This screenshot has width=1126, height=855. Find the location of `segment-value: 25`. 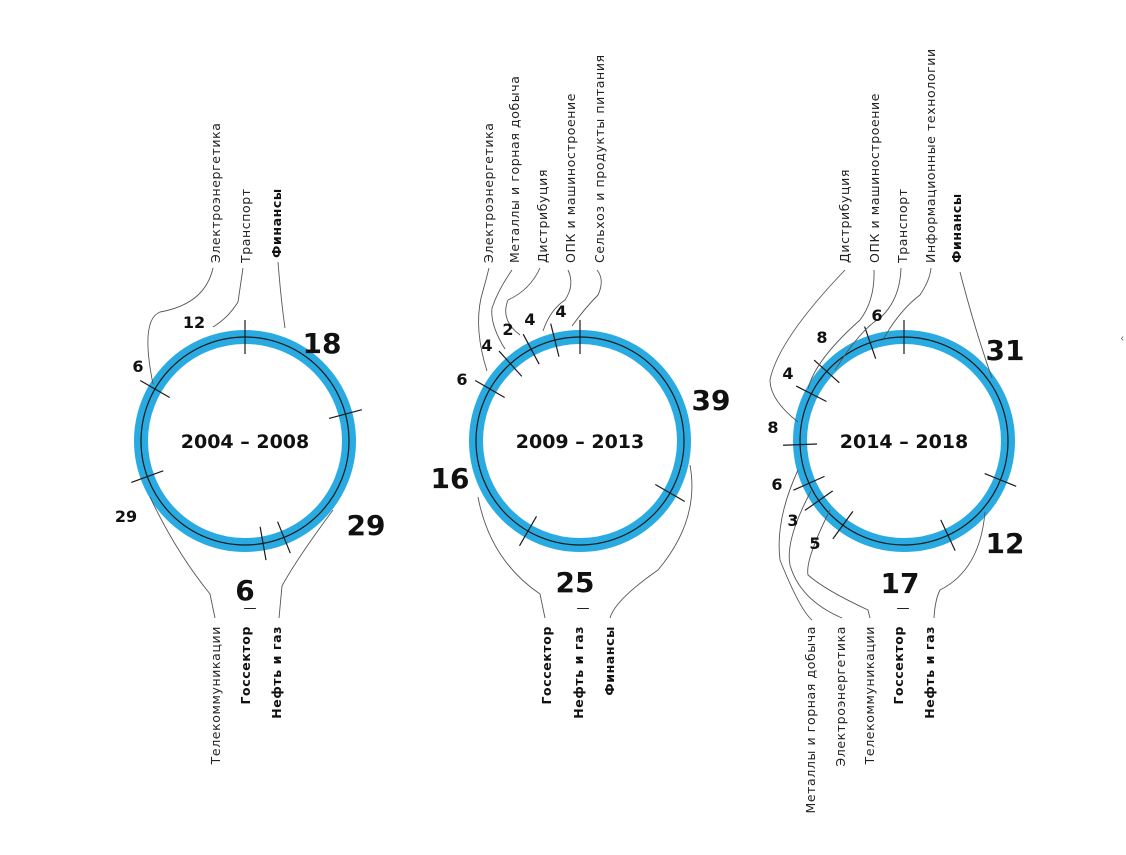

segment-value: 25 is located at coordinates (575, 582).